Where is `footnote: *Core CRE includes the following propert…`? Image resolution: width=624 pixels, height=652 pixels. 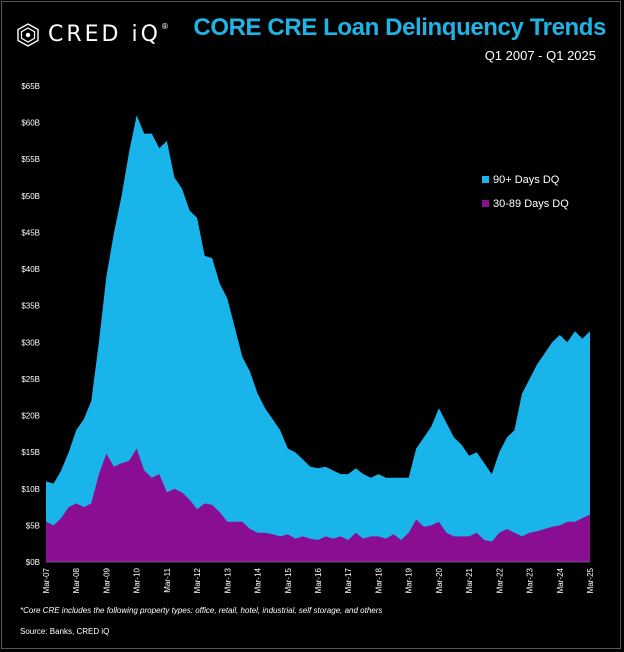
footnote: *Core CRE includes the following propert… is located at coordinates (201, 610).